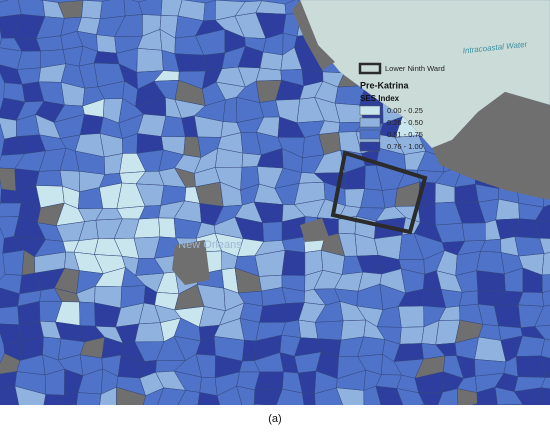 The width and height of the screenshot is (550, 432). Describe the element at coordinates (385, 85) in the screenshot. I see `legend-title: Pre-Katrina` at that location.